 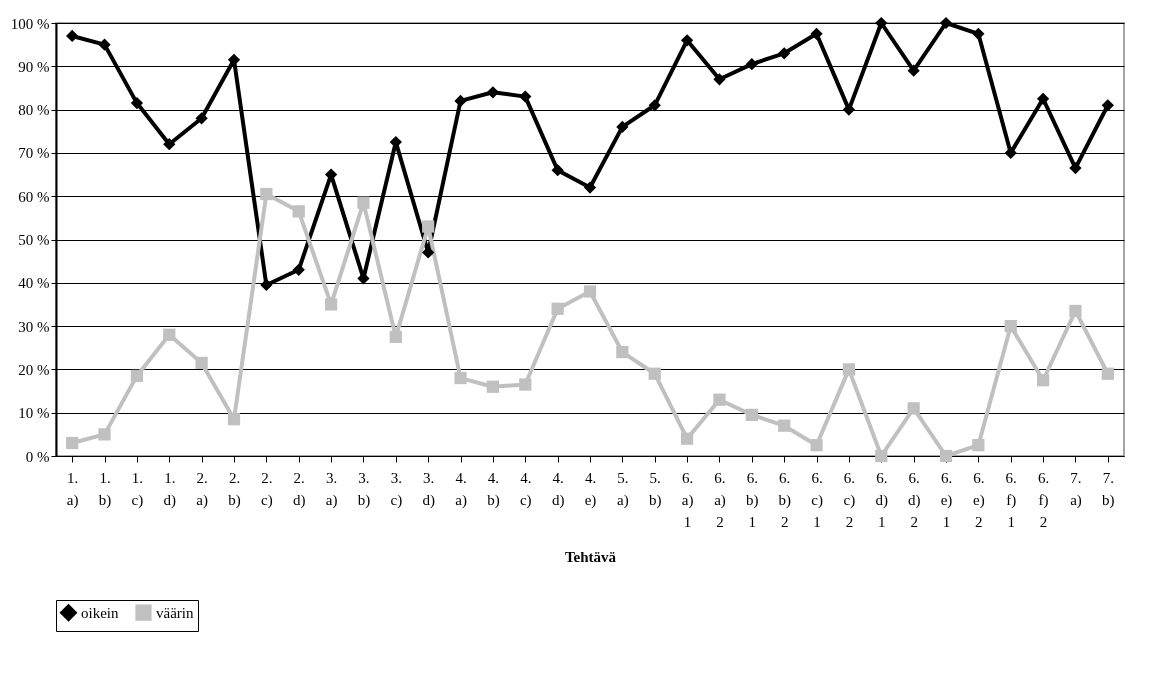 What do you see at coordinates (1108, 489) in the screenshot?
I see `x-tick-label: 7. b)` at bounding box center [1108, 489].